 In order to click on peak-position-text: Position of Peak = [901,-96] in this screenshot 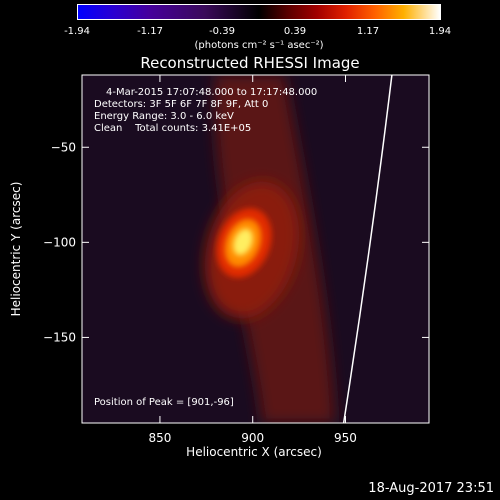, I will do `click(164, 402)`.